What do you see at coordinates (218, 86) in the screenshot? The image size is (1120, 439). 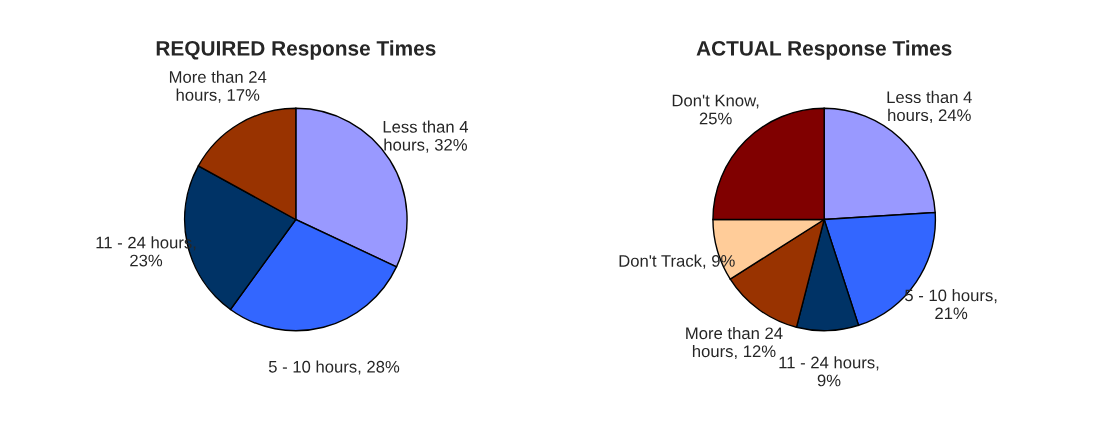 I see `slice-label: More than 24 hours, 17%` at bounding box center [218, 86].